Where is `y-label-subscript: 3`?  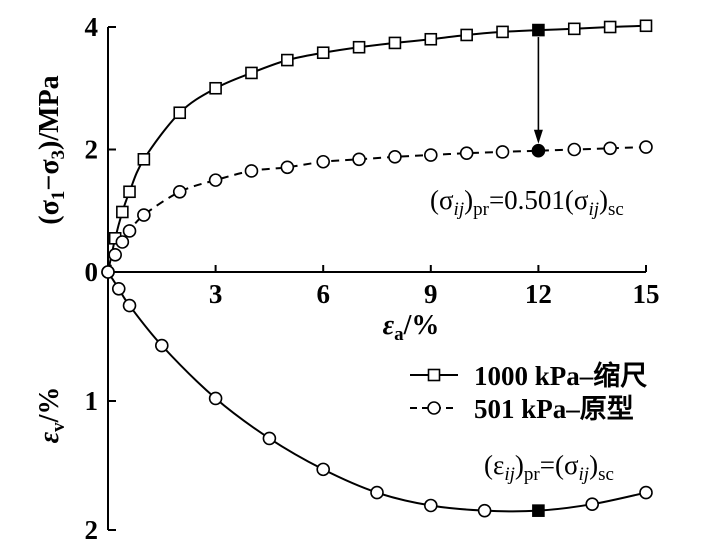 y-label-subscript: 3 is located at coordinates (58, 155).